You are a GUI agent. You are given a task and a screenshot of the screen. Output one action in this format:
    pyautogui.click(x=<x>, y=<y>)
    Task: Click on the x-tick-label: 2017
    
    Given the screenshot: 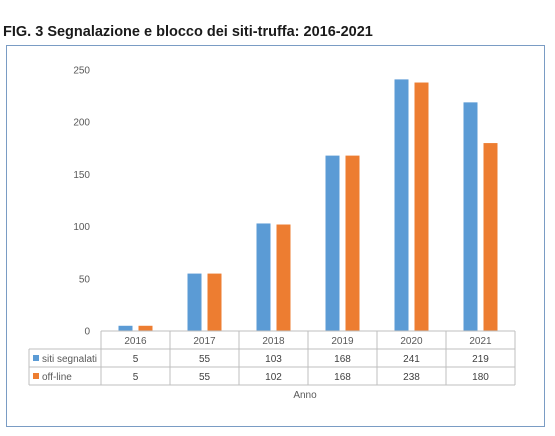 What is the action you would take?
    pyautogui.click(x=204, y=341)
    